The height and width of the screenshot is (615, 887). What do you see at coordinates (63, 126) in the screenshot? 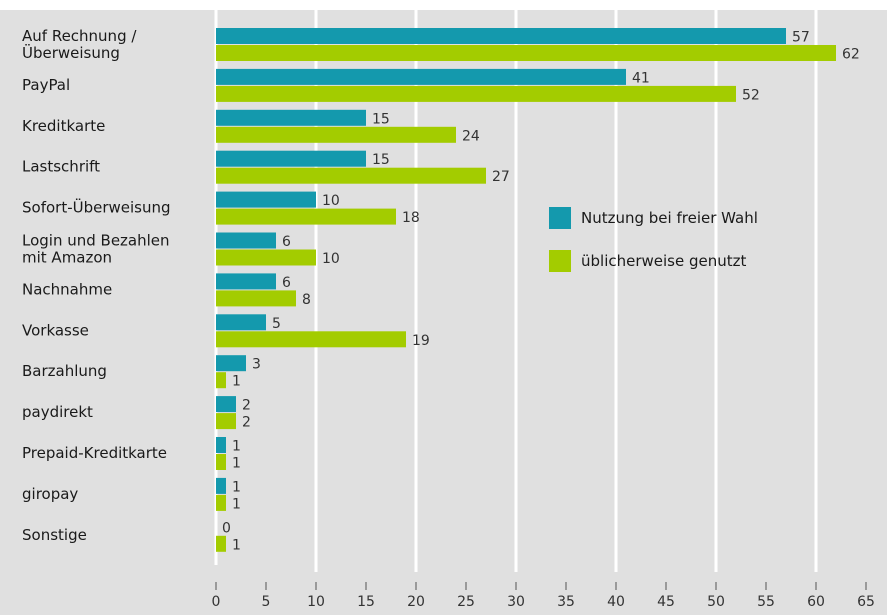
I see `category-label: Kreditkarte` at bounding box center [63, 126].